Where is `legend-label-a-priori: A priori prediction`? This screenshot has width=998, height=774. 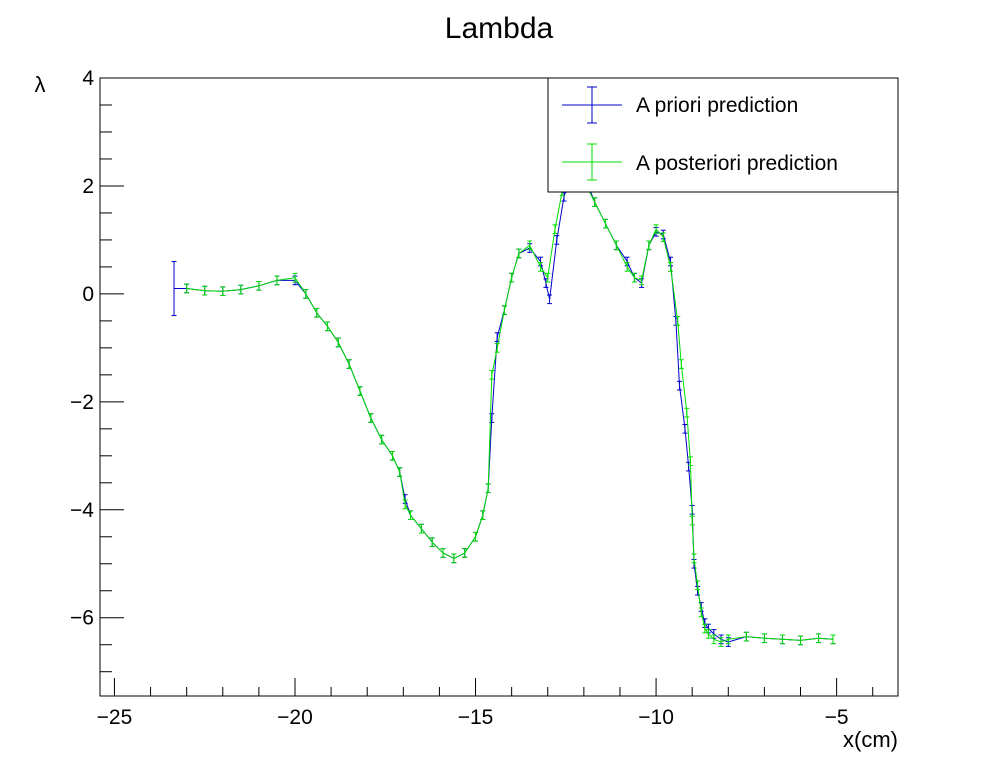 legend-label-a-priori: A priori prediction is located at coordinates (717, 105).